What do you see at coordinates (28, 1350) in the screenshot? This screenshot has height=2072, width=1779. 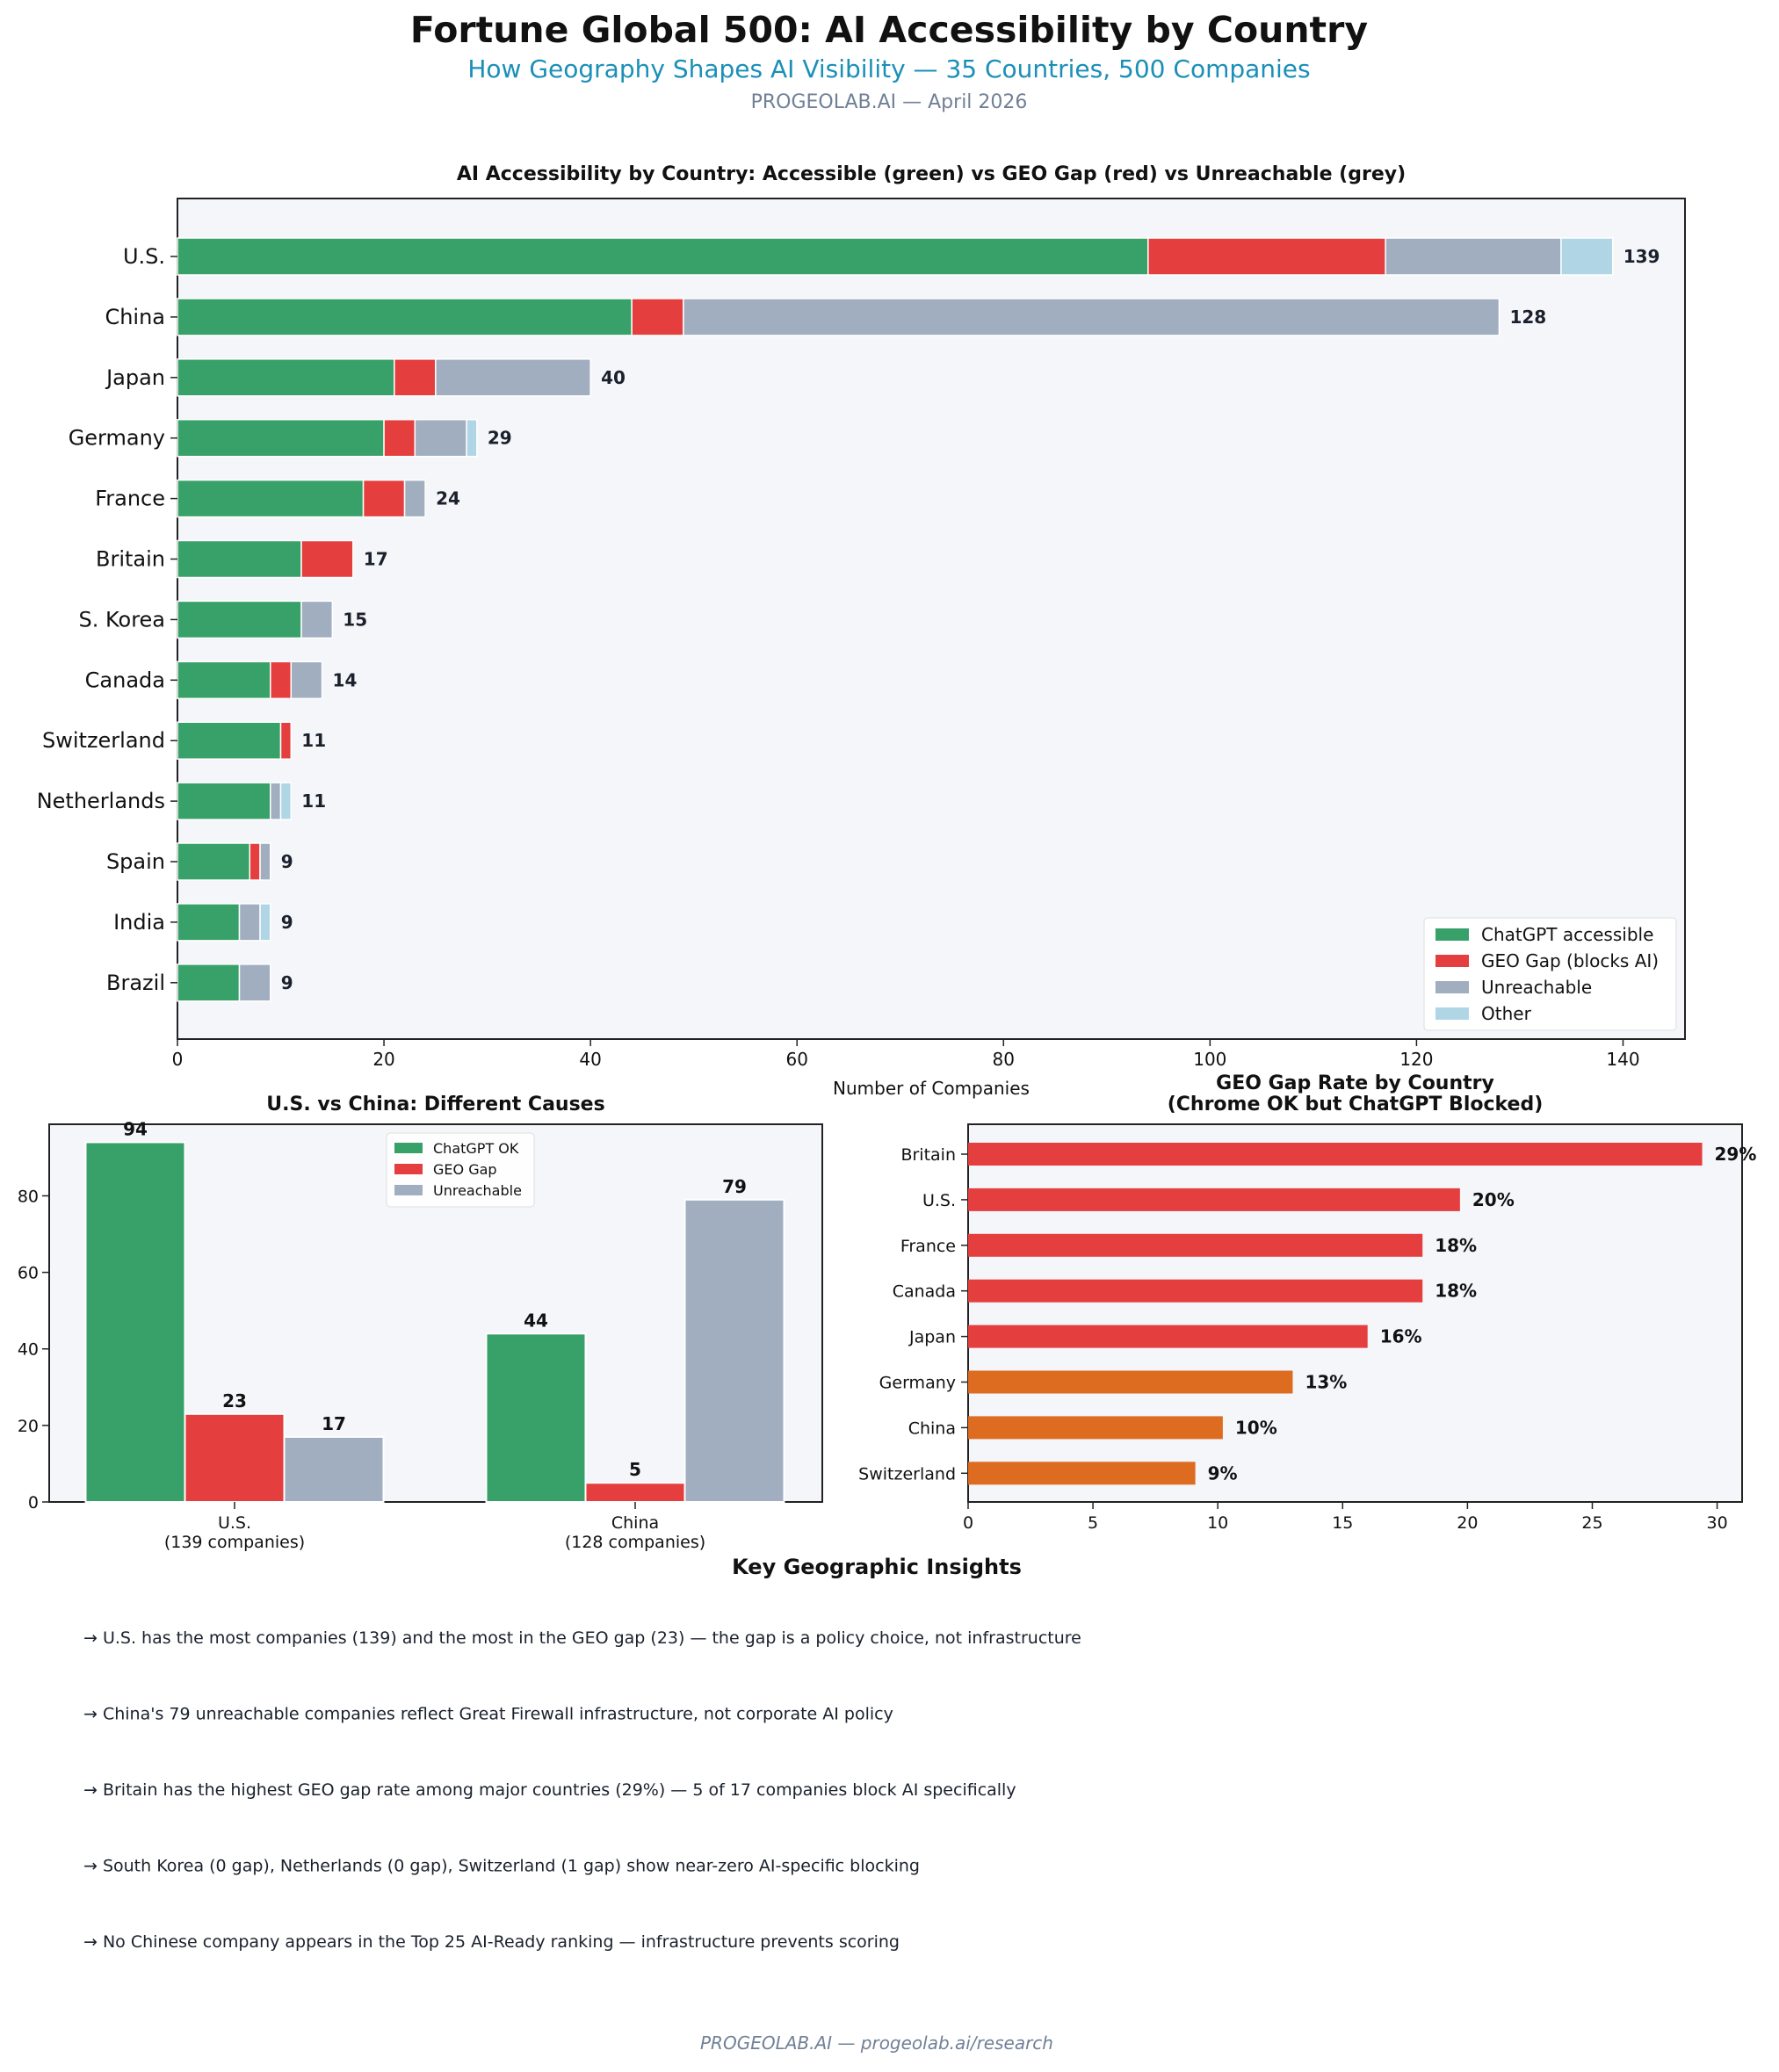 I see `y-tick-label: 40` at bounding box center [28, 1350].